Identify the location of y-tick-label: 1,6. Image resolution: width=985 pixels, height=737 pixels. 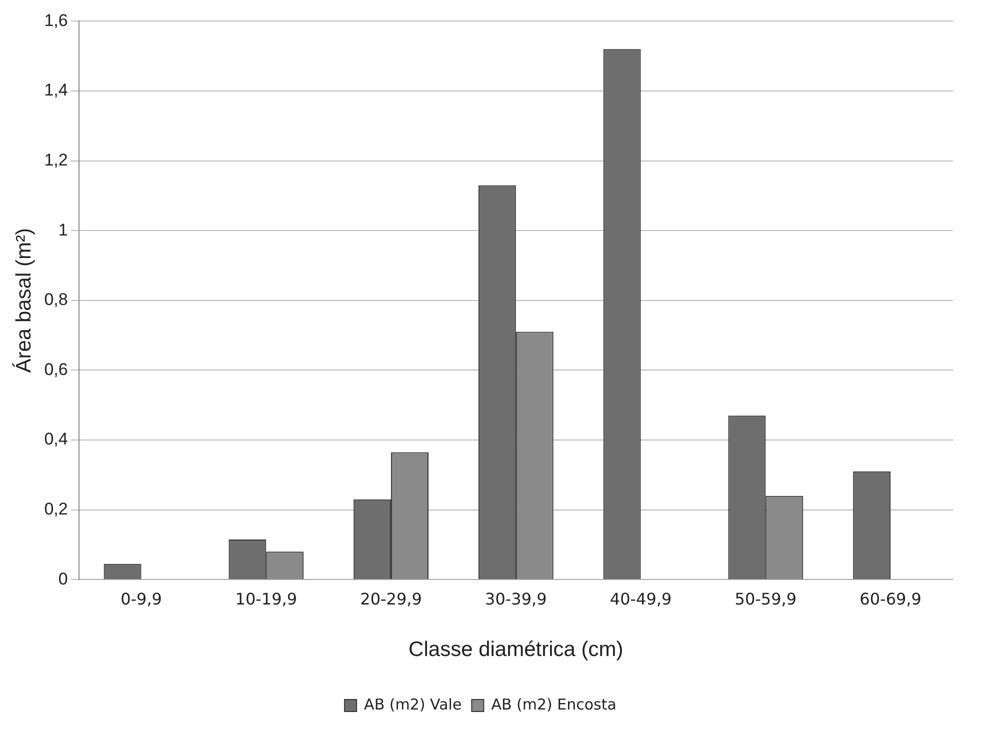
(56, 20).